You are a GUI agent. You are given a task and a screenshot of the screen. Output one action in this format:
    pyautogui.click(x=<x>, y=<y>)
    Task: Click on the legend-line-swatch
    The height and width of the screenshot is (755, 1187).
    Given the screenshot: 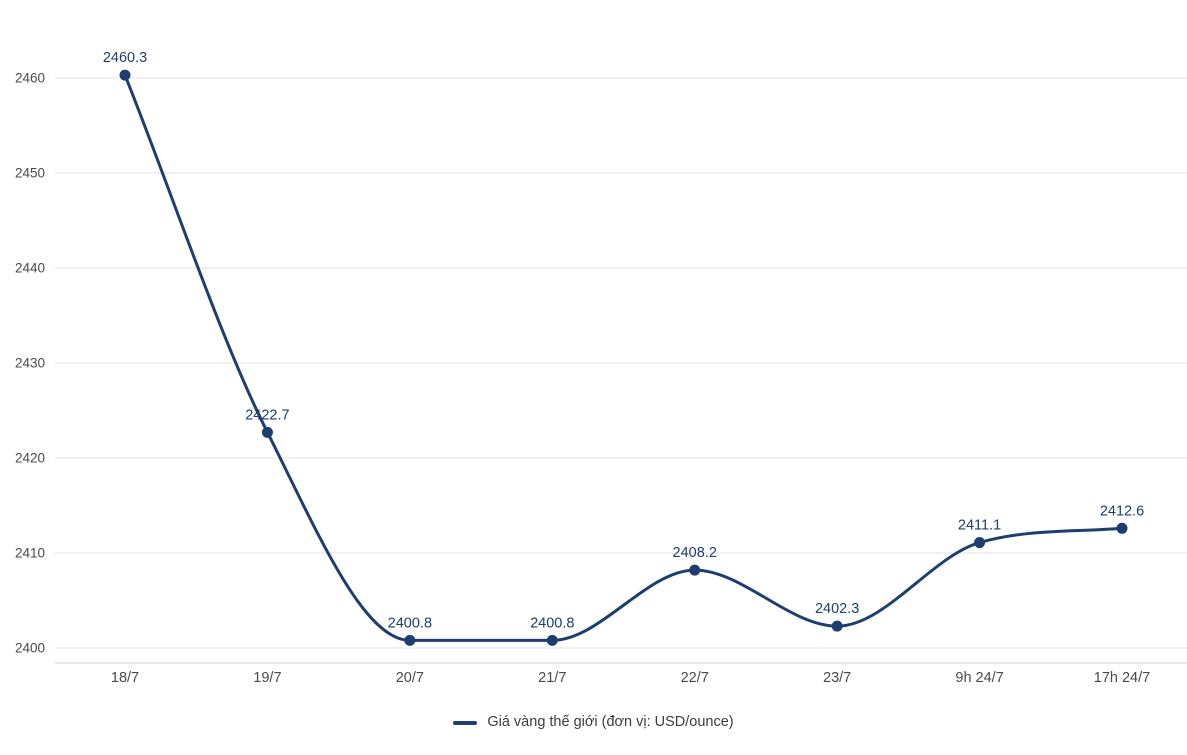 What is the action you would take?
    pyautogui.click(x=465, y=723)
    